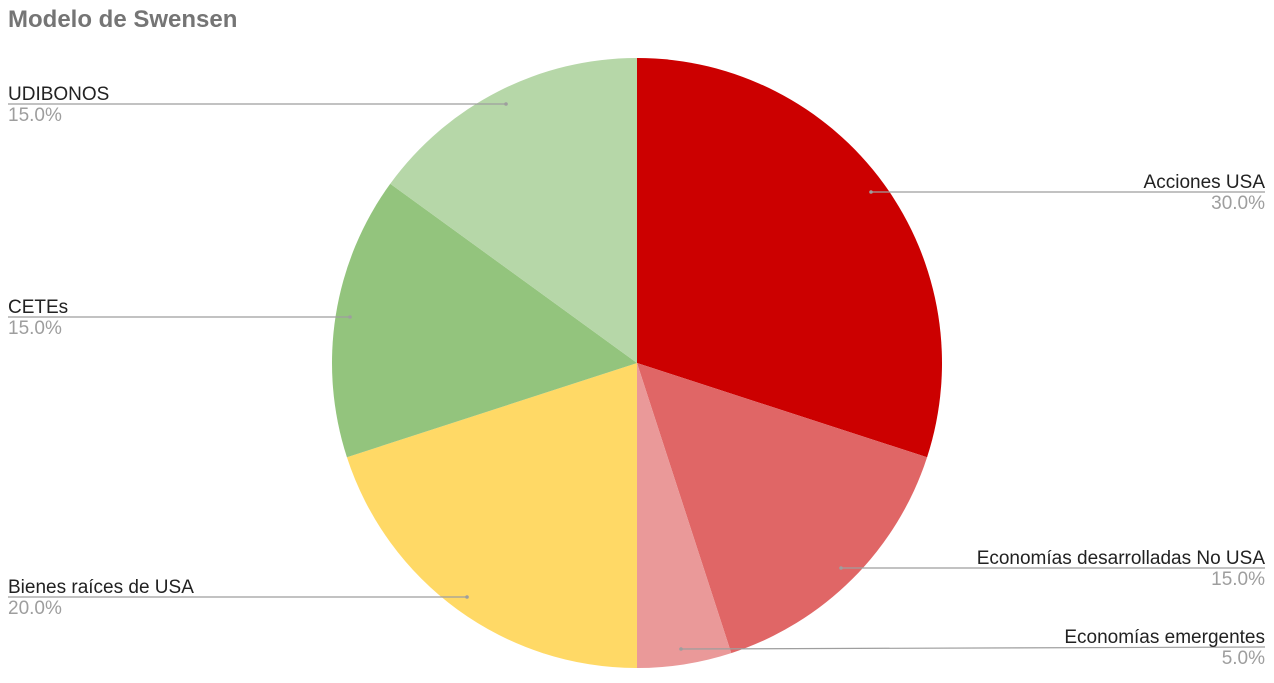 The height and width of the screenshot is (683, 1274). Describe the element at coordinates (123, 19) in the screenshot. I see `chart-title: Modelo de Swensen` at that location.